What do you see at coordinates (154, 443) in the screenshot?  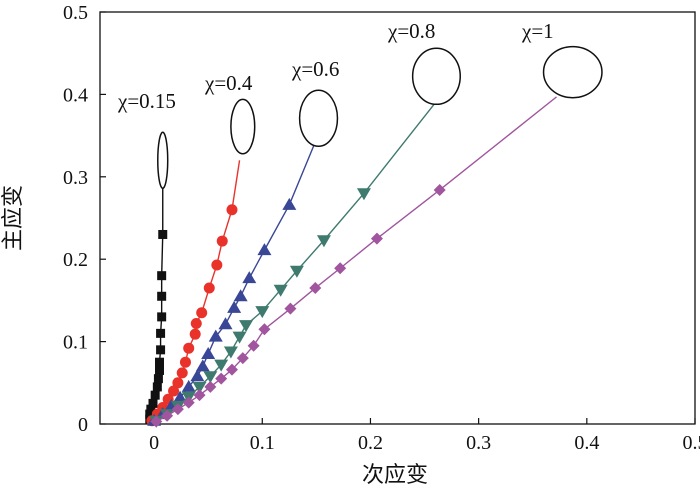 I see `x-tick-label: 0` at bounding box center [154, 443].